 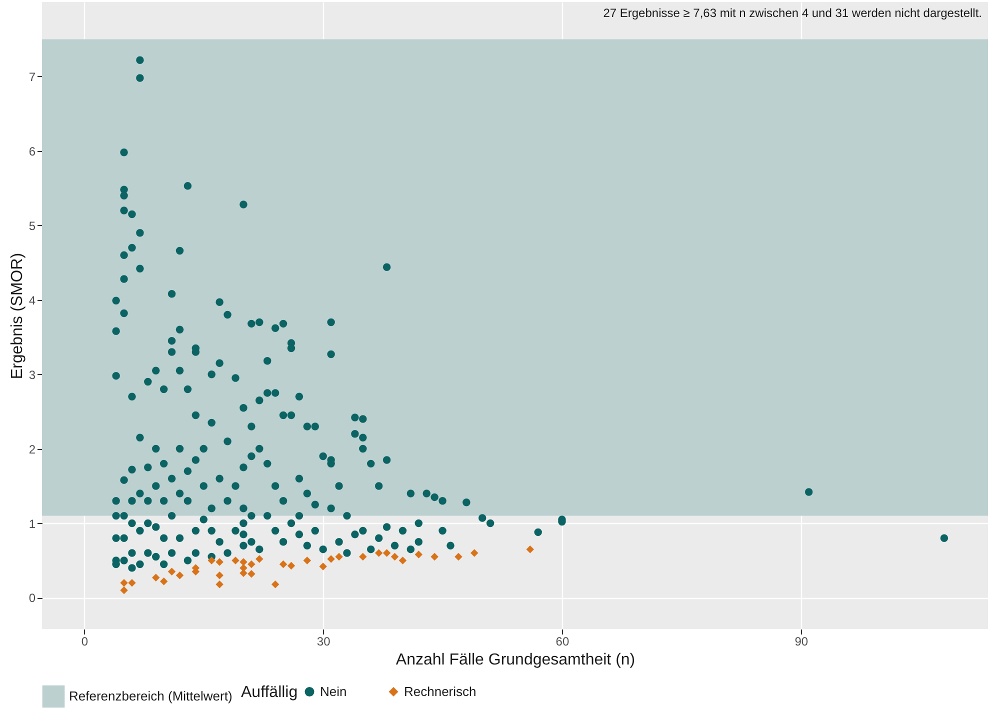 What do you see at coordinates (32, 151) in the screenshot?
I see `y-tick-label: 6` at bounding box center [32, 151].